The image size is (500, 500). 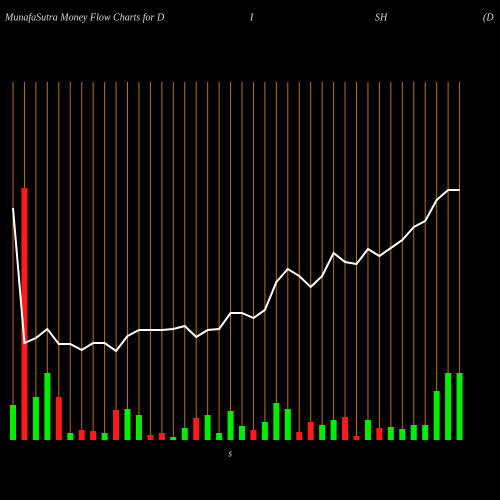 What do you see at coordinates (488, 17) in the screenshot?
I see `chart-title: (D` at bounding box center [488, 17].